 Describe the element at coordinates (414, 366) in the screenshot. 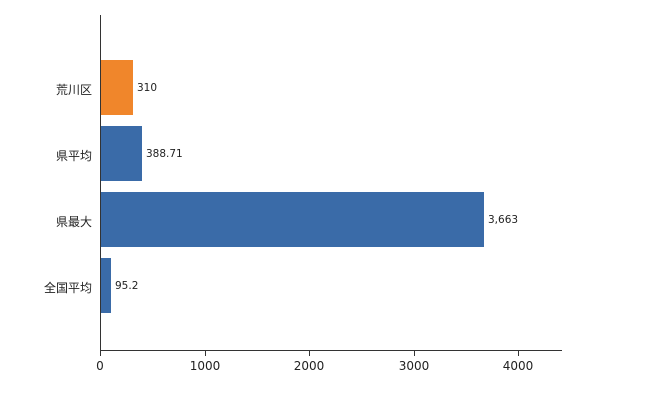

I see `x-tick-label: 3000` at that location.